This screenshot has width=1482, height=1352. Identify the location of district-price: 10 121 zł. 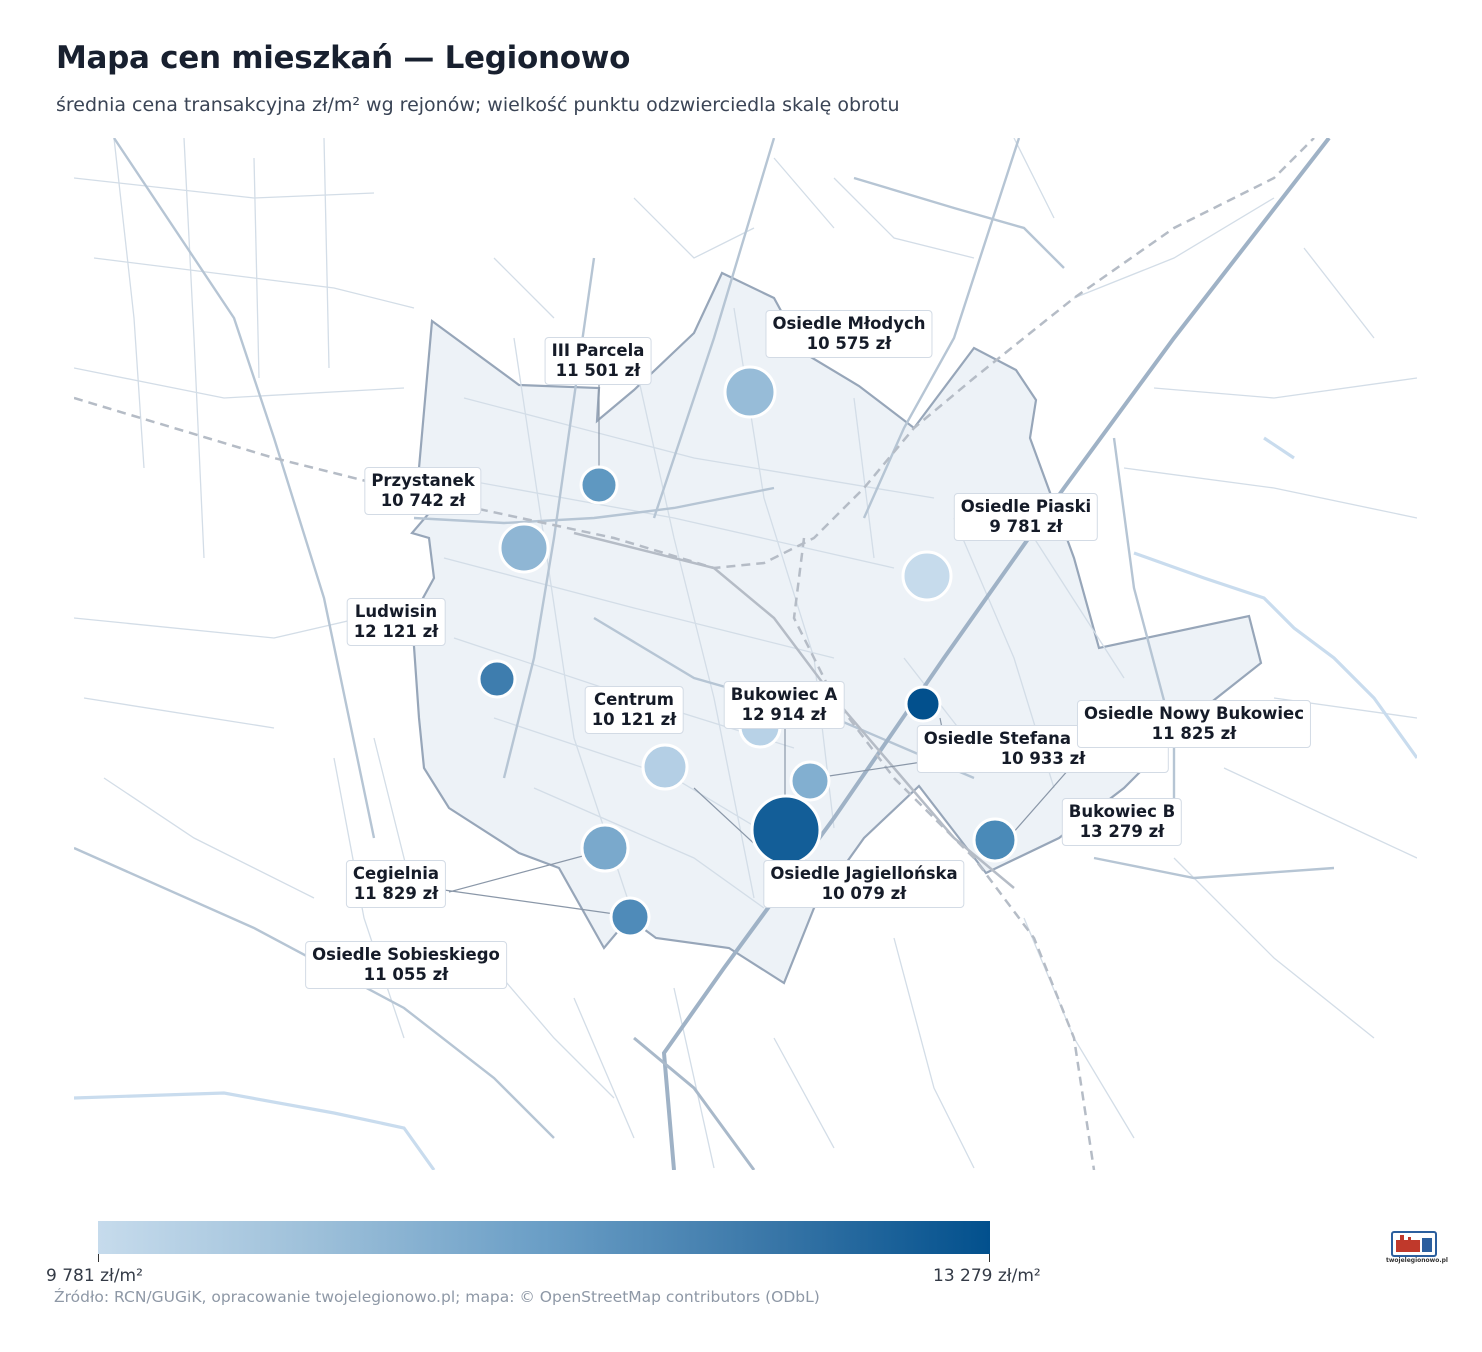
(634, 719).